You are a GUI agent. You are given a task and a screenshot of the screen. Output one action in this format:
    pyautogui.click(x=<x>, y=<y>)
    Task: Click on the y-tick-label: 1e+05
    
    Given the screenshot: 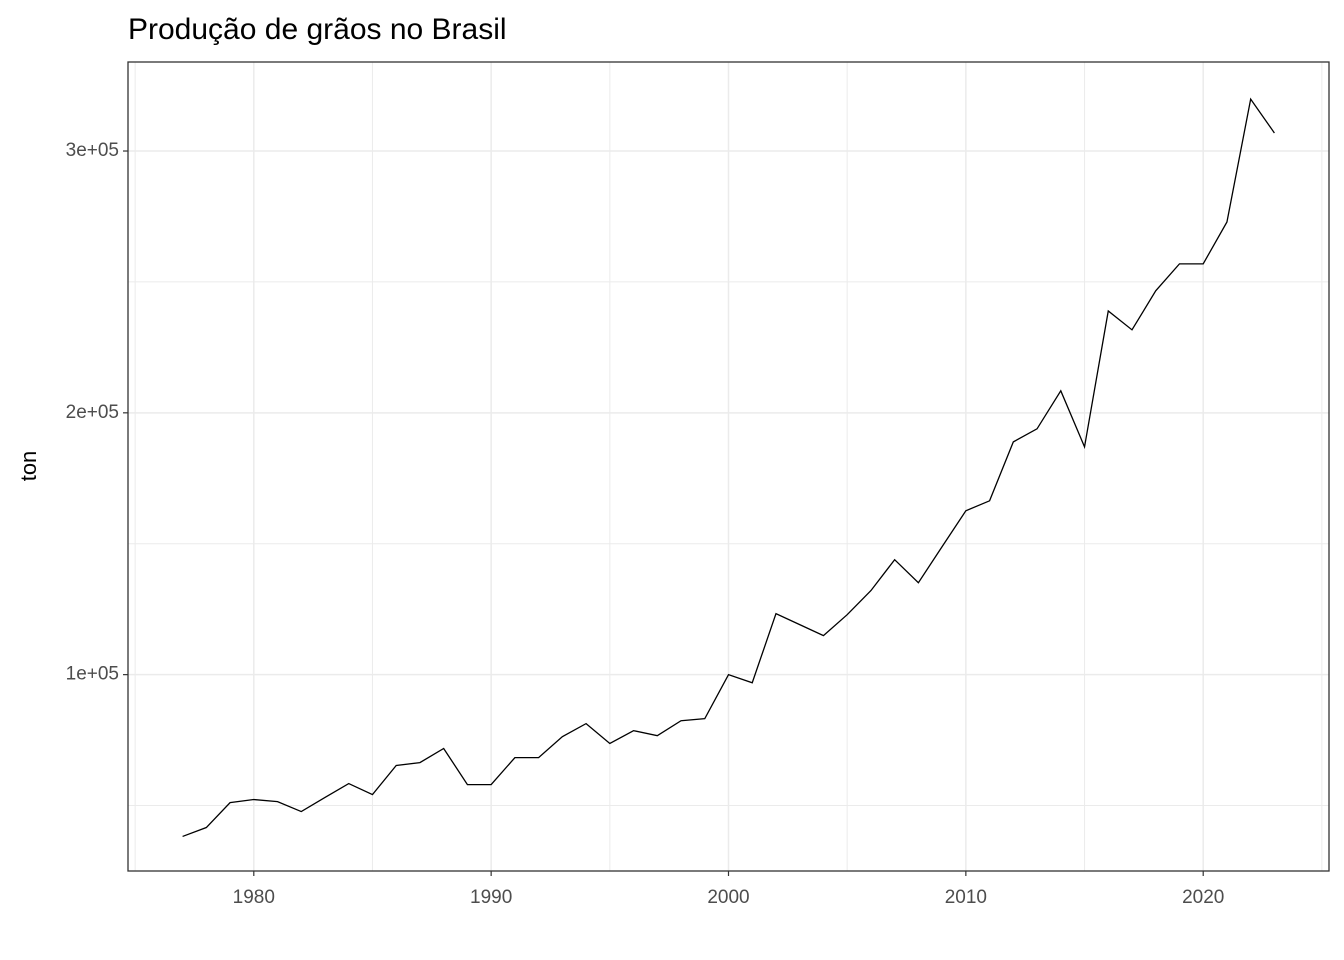 What is the action you would take?
    pyautogui.click(x=92, y=674)
    